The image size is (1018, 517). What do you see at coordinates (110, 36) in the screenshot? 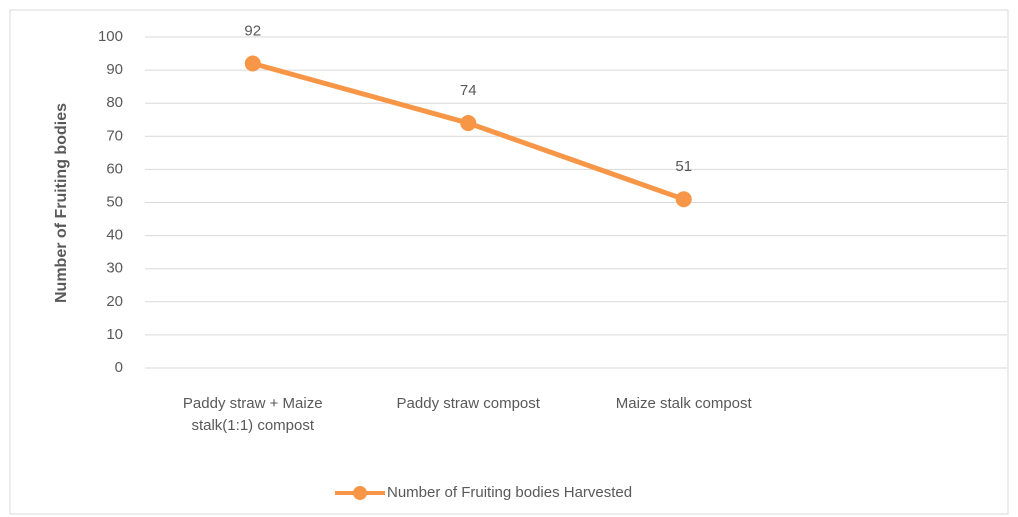
I see `y-tick-label: 100` at bounding box center [110, 36].